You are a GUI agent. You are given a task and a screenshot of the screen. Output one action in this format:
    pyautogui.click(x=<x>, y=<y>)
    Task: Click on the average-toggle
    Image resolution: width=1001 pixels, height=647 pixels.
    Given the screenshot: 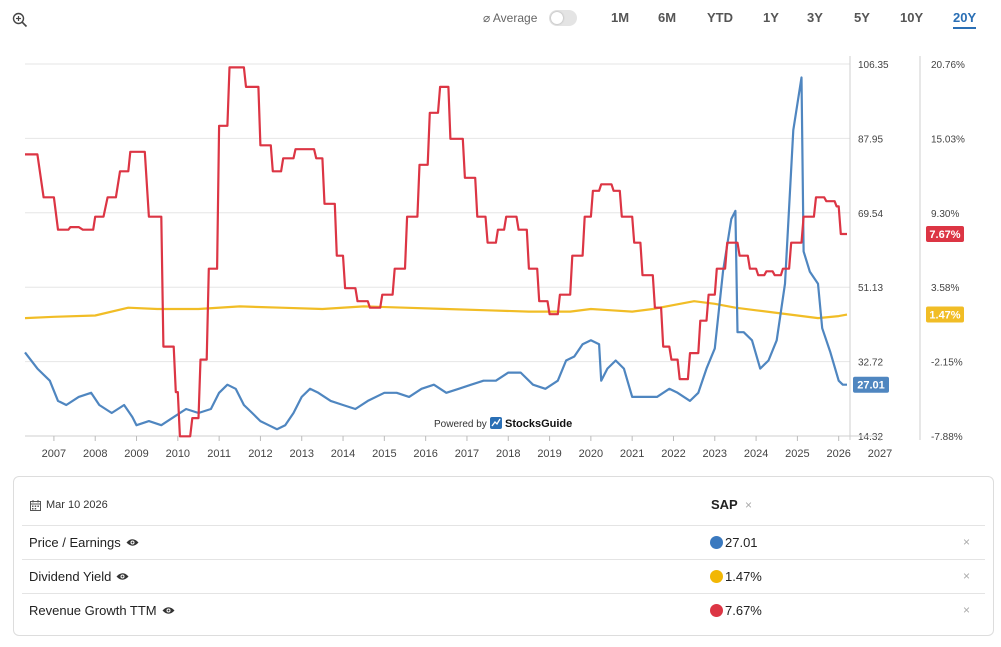 What is the action you would take?
    pyautogui.click(x=563, y=18)
    